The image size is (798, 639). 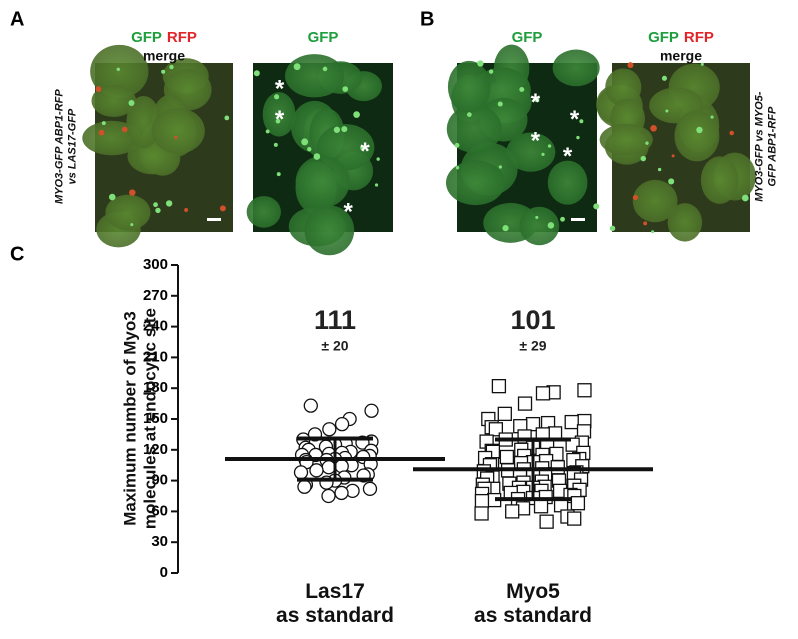 I want to click on panel-label: B, so click(x=427, y=19).